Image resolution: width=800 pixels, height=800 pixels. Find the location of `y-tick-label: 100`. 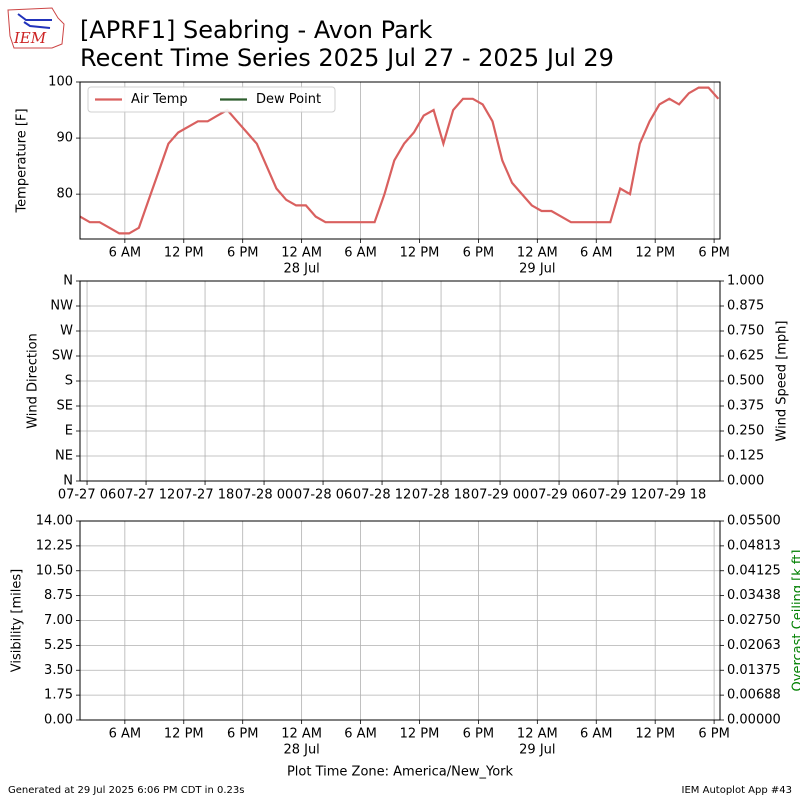

y-tick-label: 100 is located at coordinates (60, 82).